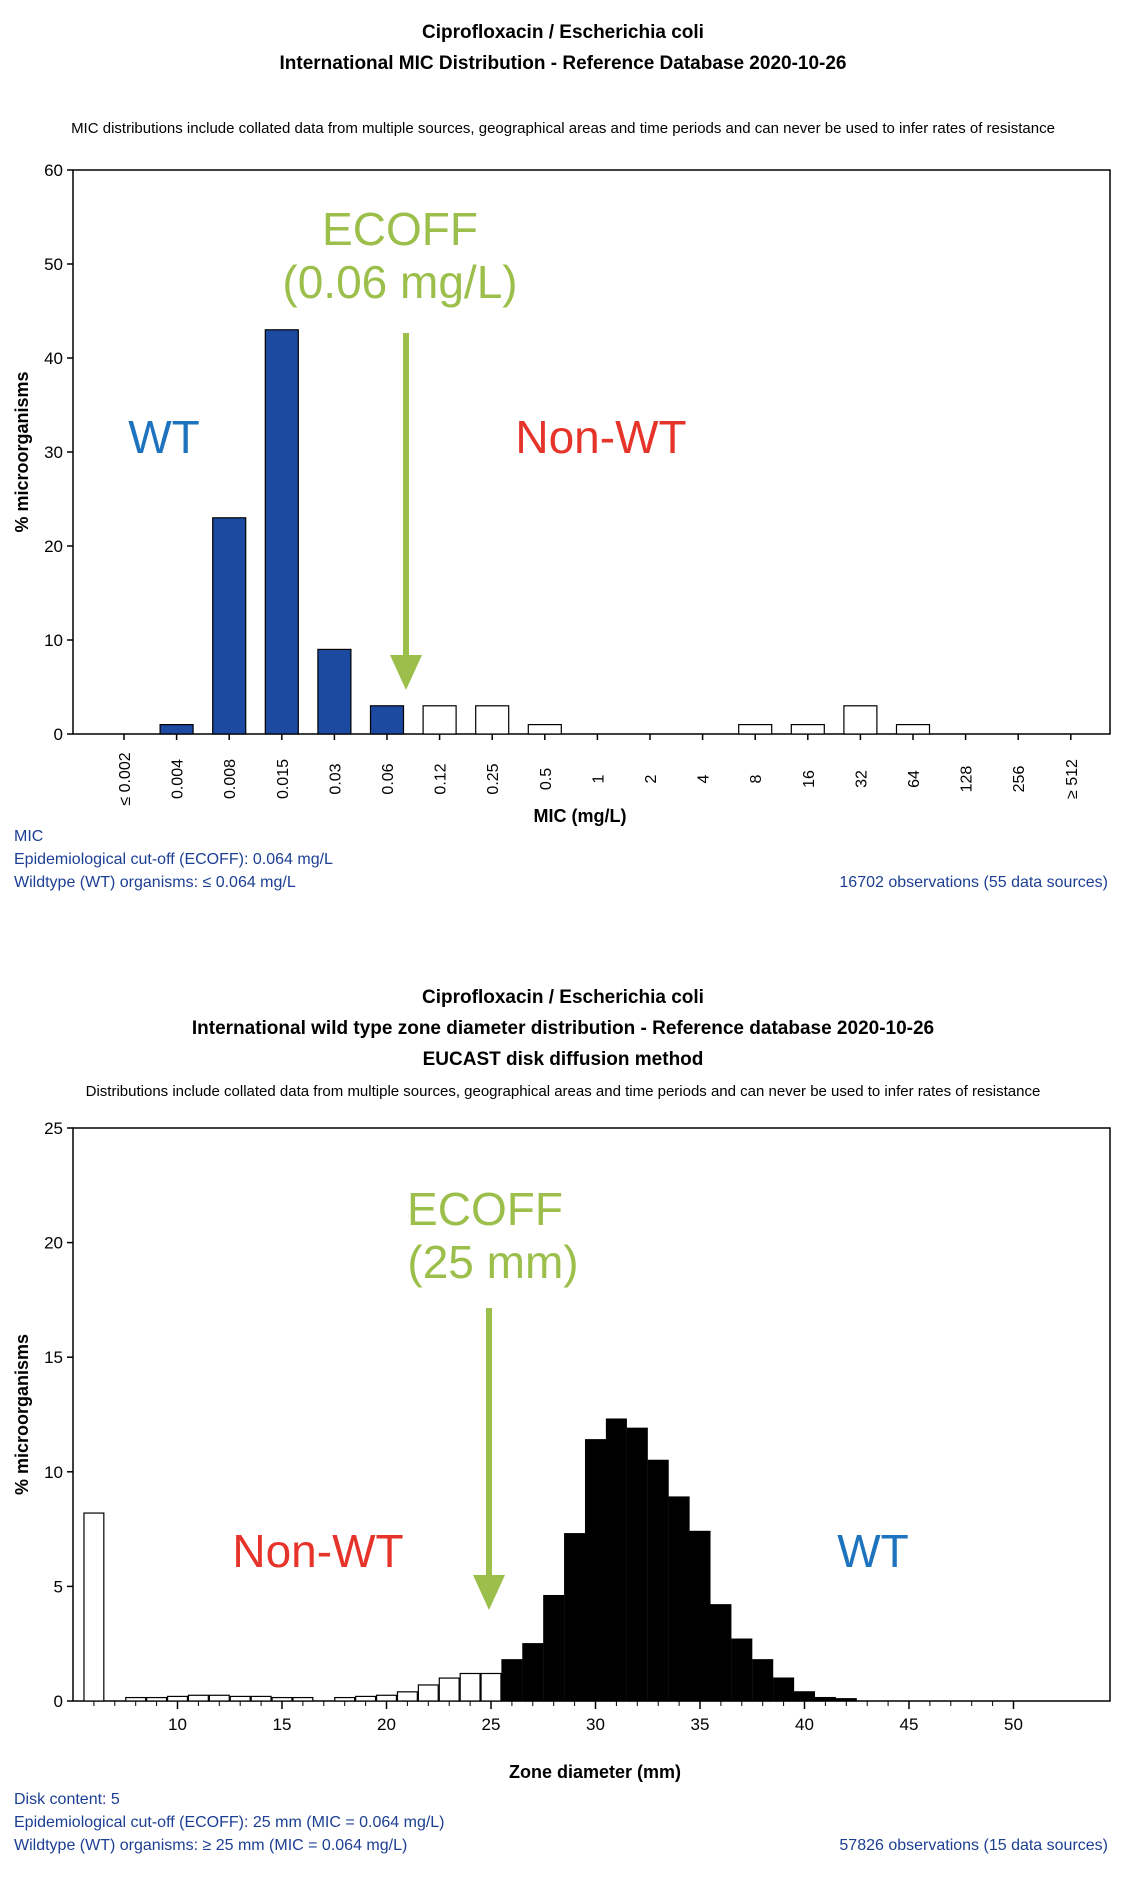 The image size is (1126, 1900). Describe the element at coordinates (58, 1586) in the screenshot. I see `zone-y-tick-label: 5` at that location.